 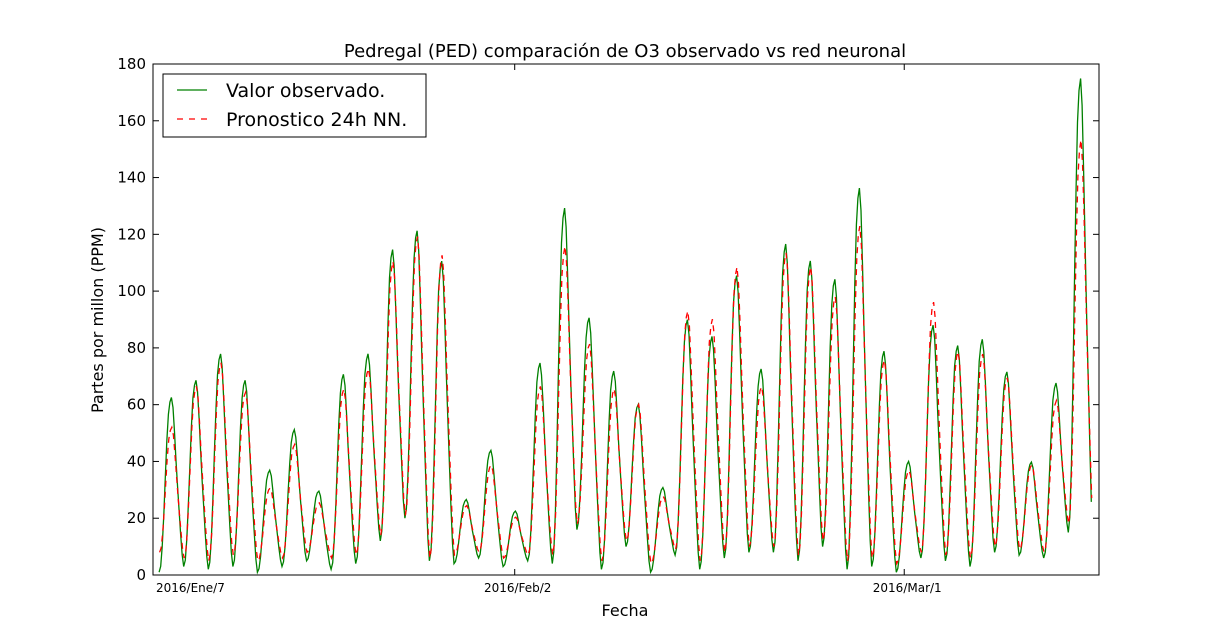 What do you see at coordinates (131, 178) in the screenshot?
I see `y-tick-label: 140` at bounding box center [131, 178].